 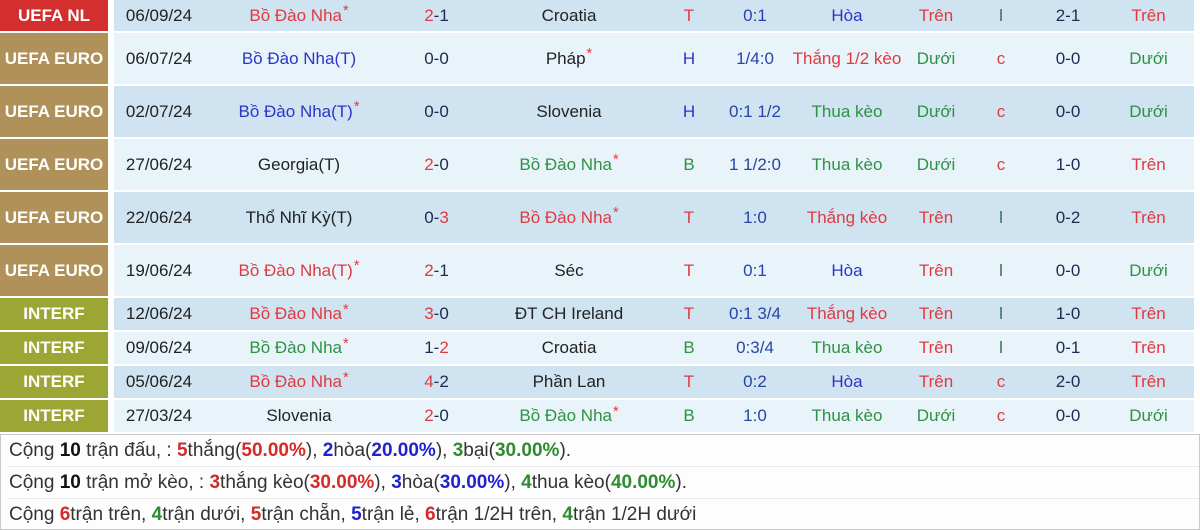 I want to click on summary-segment: 10, so click(x=70, y=482).